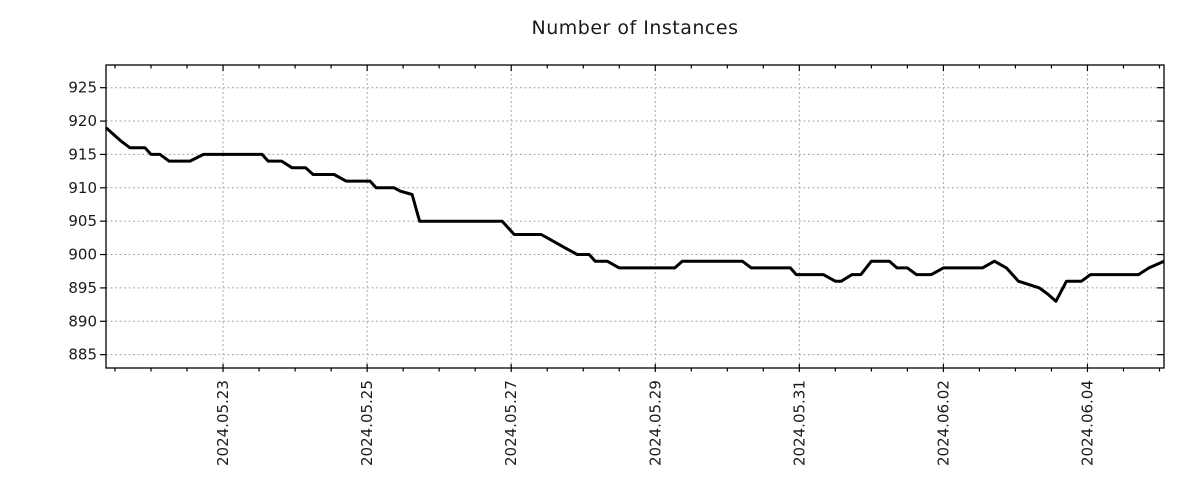 This screenshot has width=1200, height=500. What do you see at coordinates (82, 321) in the screenshot?
I see `y-tick-label: 890` at bounding box center [82, 321].